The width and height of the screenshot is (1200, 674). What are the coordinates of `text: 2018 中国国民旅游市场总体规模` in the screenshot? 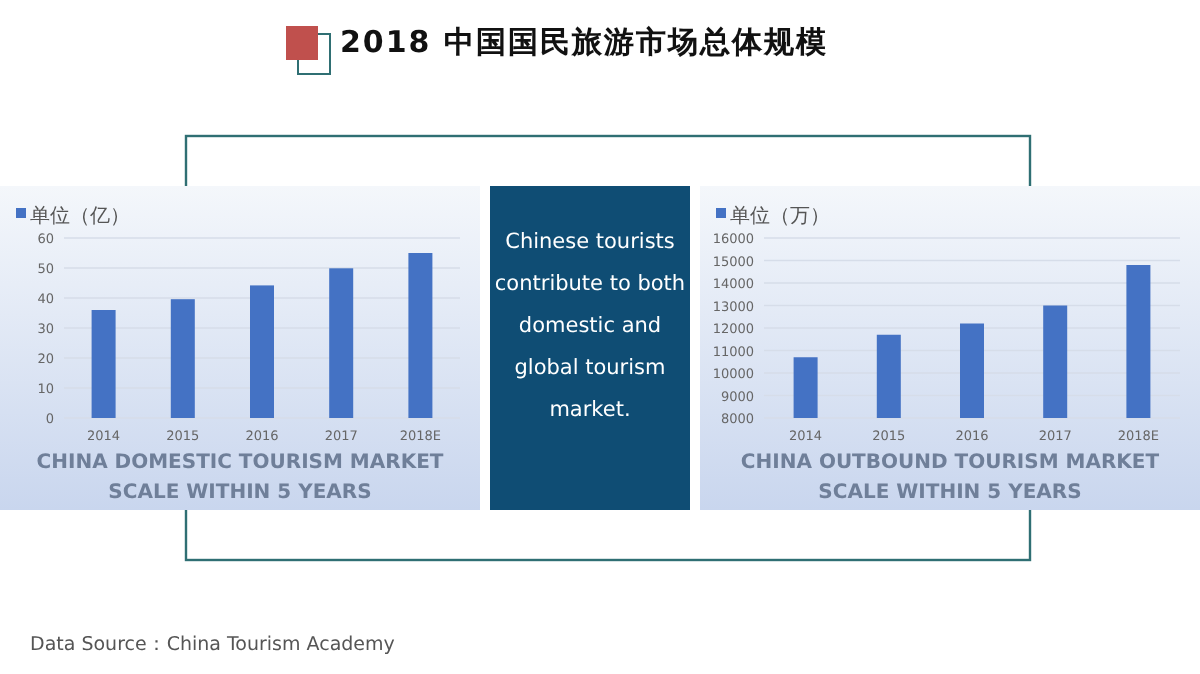 It's located at (584, 43).